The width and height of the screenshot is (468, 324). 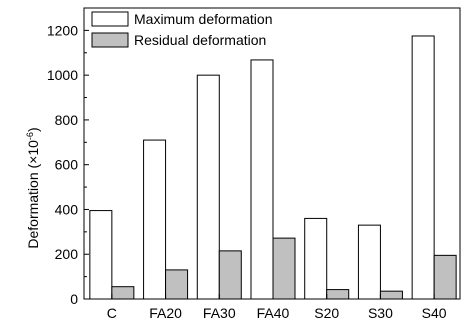 What do you see at coordinates (62, 75) in the screenshot?
I see `y-tick-label-1000: 1000` at bounding box center [62, 75].